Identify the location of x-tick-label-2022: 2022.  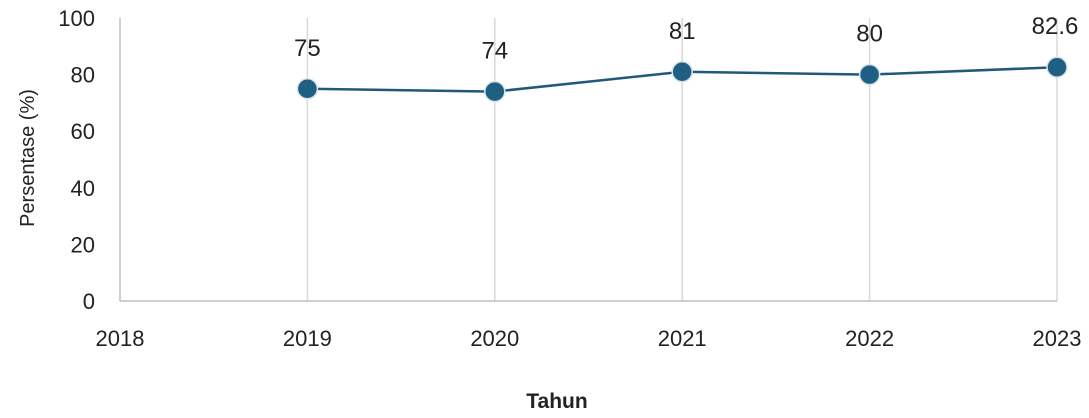
(869, 338).